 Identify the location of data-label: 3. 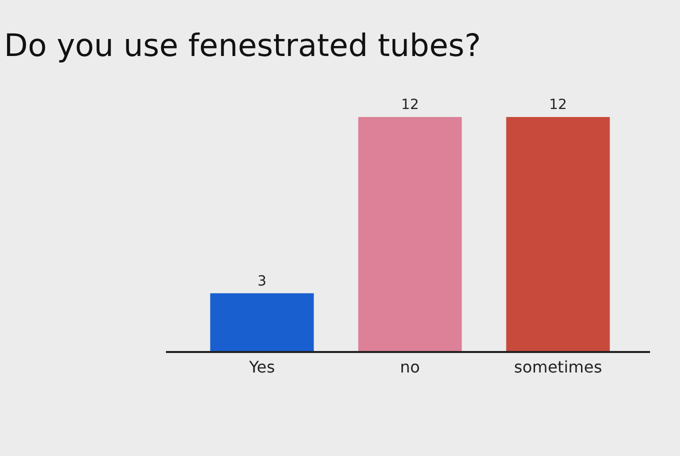
(262, 281).